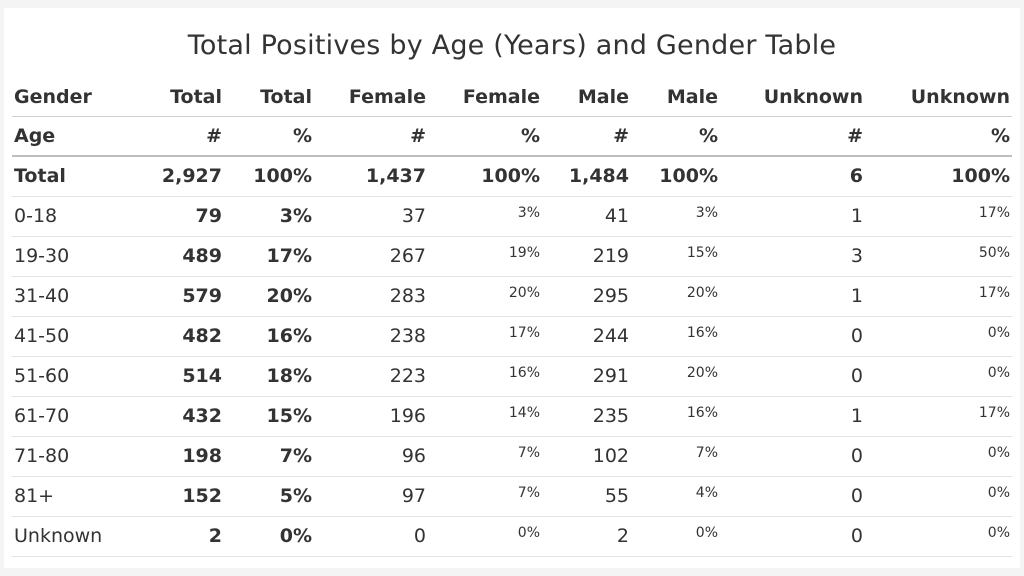 This screenshot has width=1024, height=576. Describe the element at coordinates (586, 296) in the screenshot. I see `cell-male-count: 295` at that location.